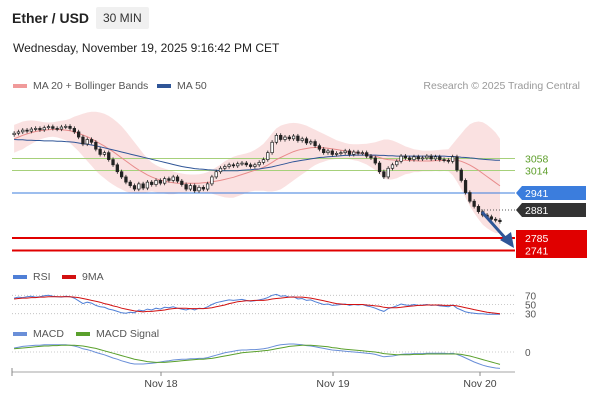 Image resolution: width=590 pixels, height=400 pixels. Describe the element at coordinates (42, 277) in the screenshot. I see `legend-rsi-label: RSI` at that location.